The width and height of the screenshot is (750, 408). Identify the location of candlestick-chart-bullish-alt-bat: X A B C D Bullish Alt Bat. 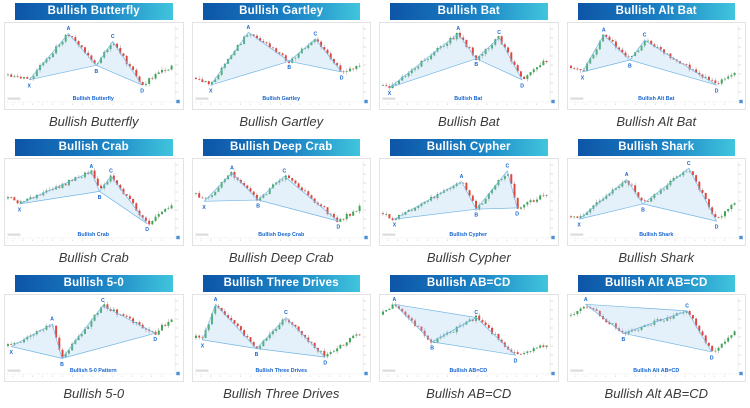
(656, 66).